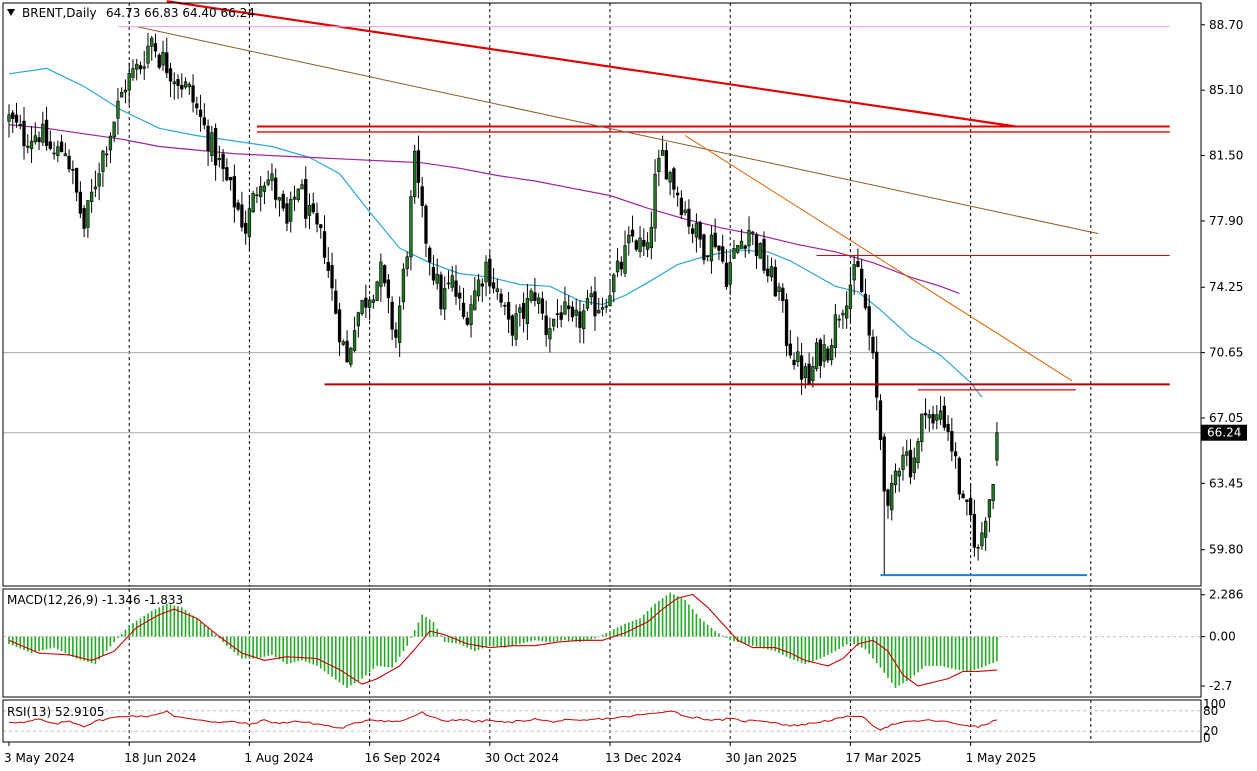  What do you see at coordinates (1226, 25) in the screenshot?
I see `price-tick-label: 88.70` at bounding box center [1226, 25].